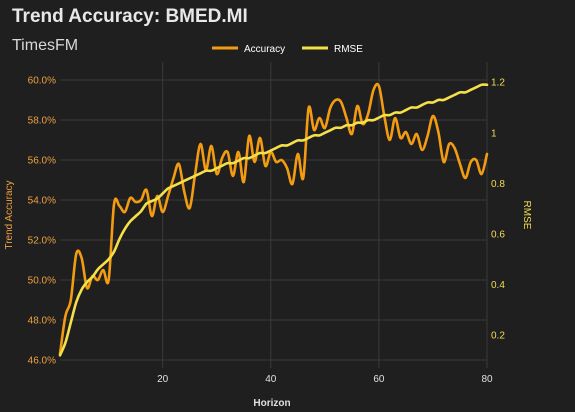  What do you see at coordinates (42, 281) in the screenshot?
I see `y-left-tick-label: 50.0%` at bounding box center [42, 281].